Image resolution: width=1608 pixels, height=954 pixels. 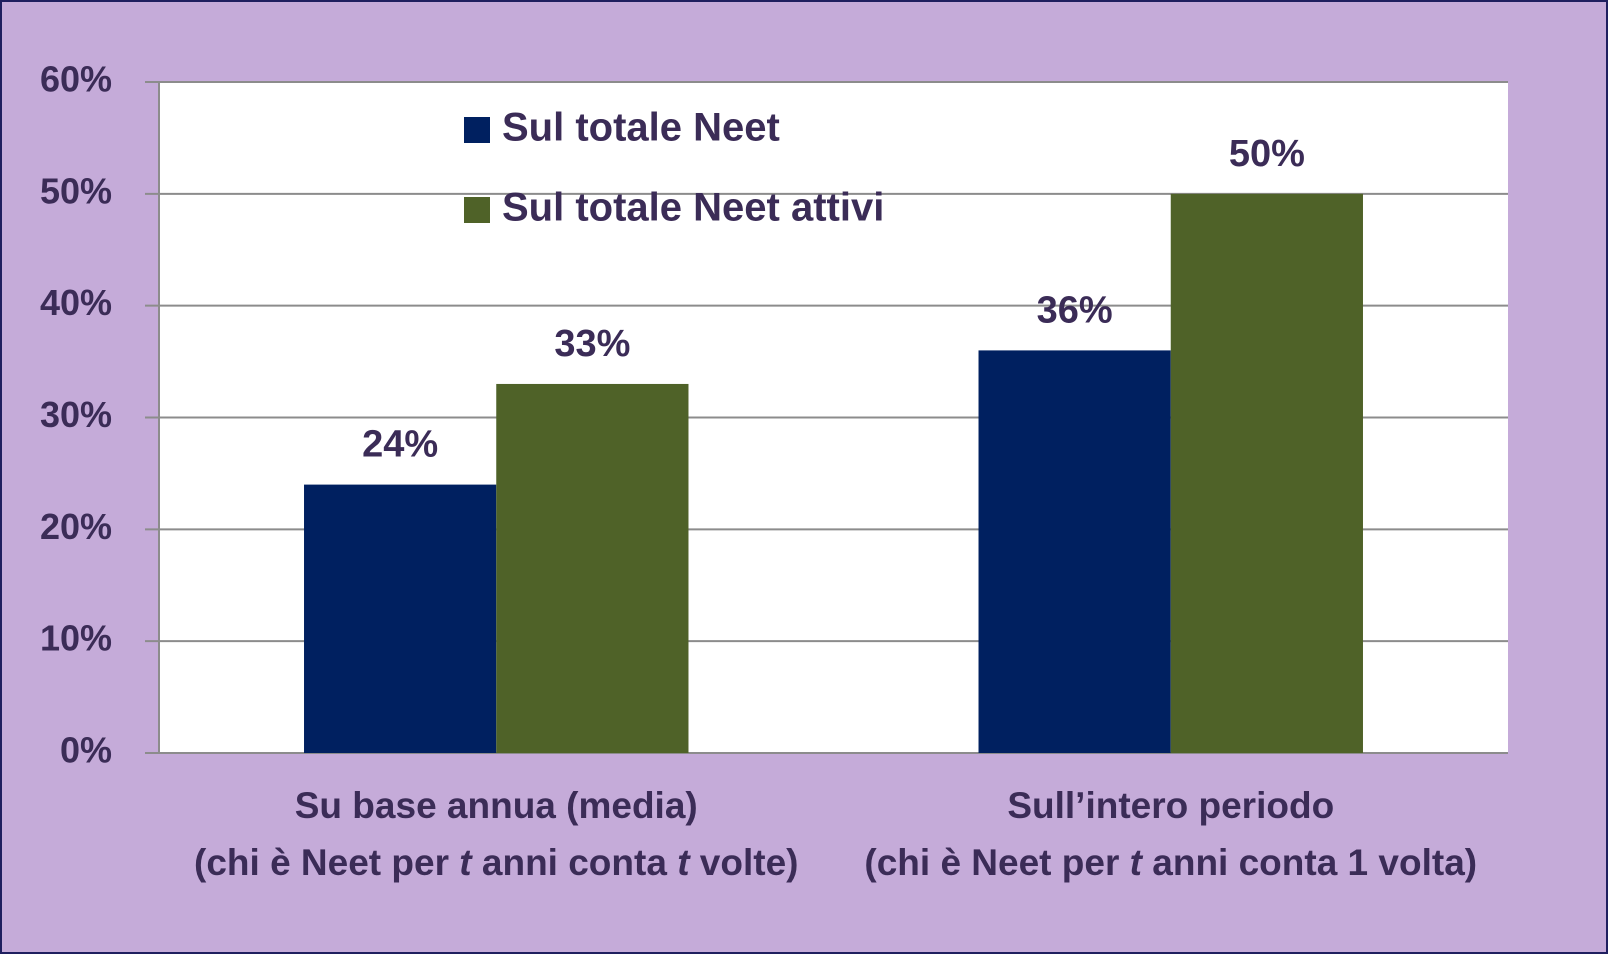 I want to click on x-tick-part: anni conta 1 volta), so click(x=1309, y=862).